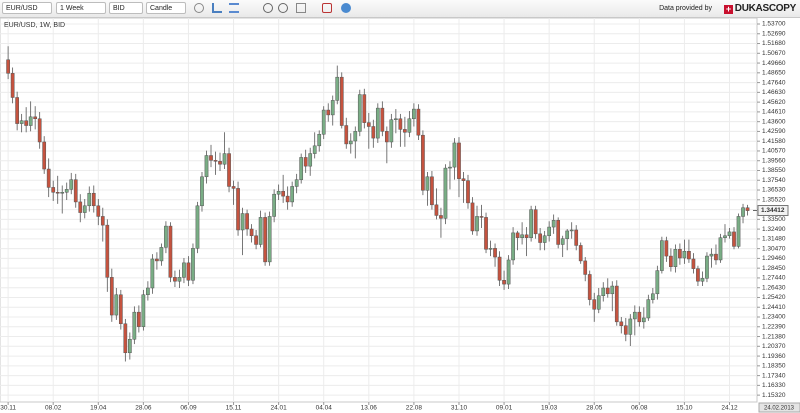 Image resolution: width=800 pixels, height=413 pixels. I want to click on provider-text: Data provided by, so click(685, 8).